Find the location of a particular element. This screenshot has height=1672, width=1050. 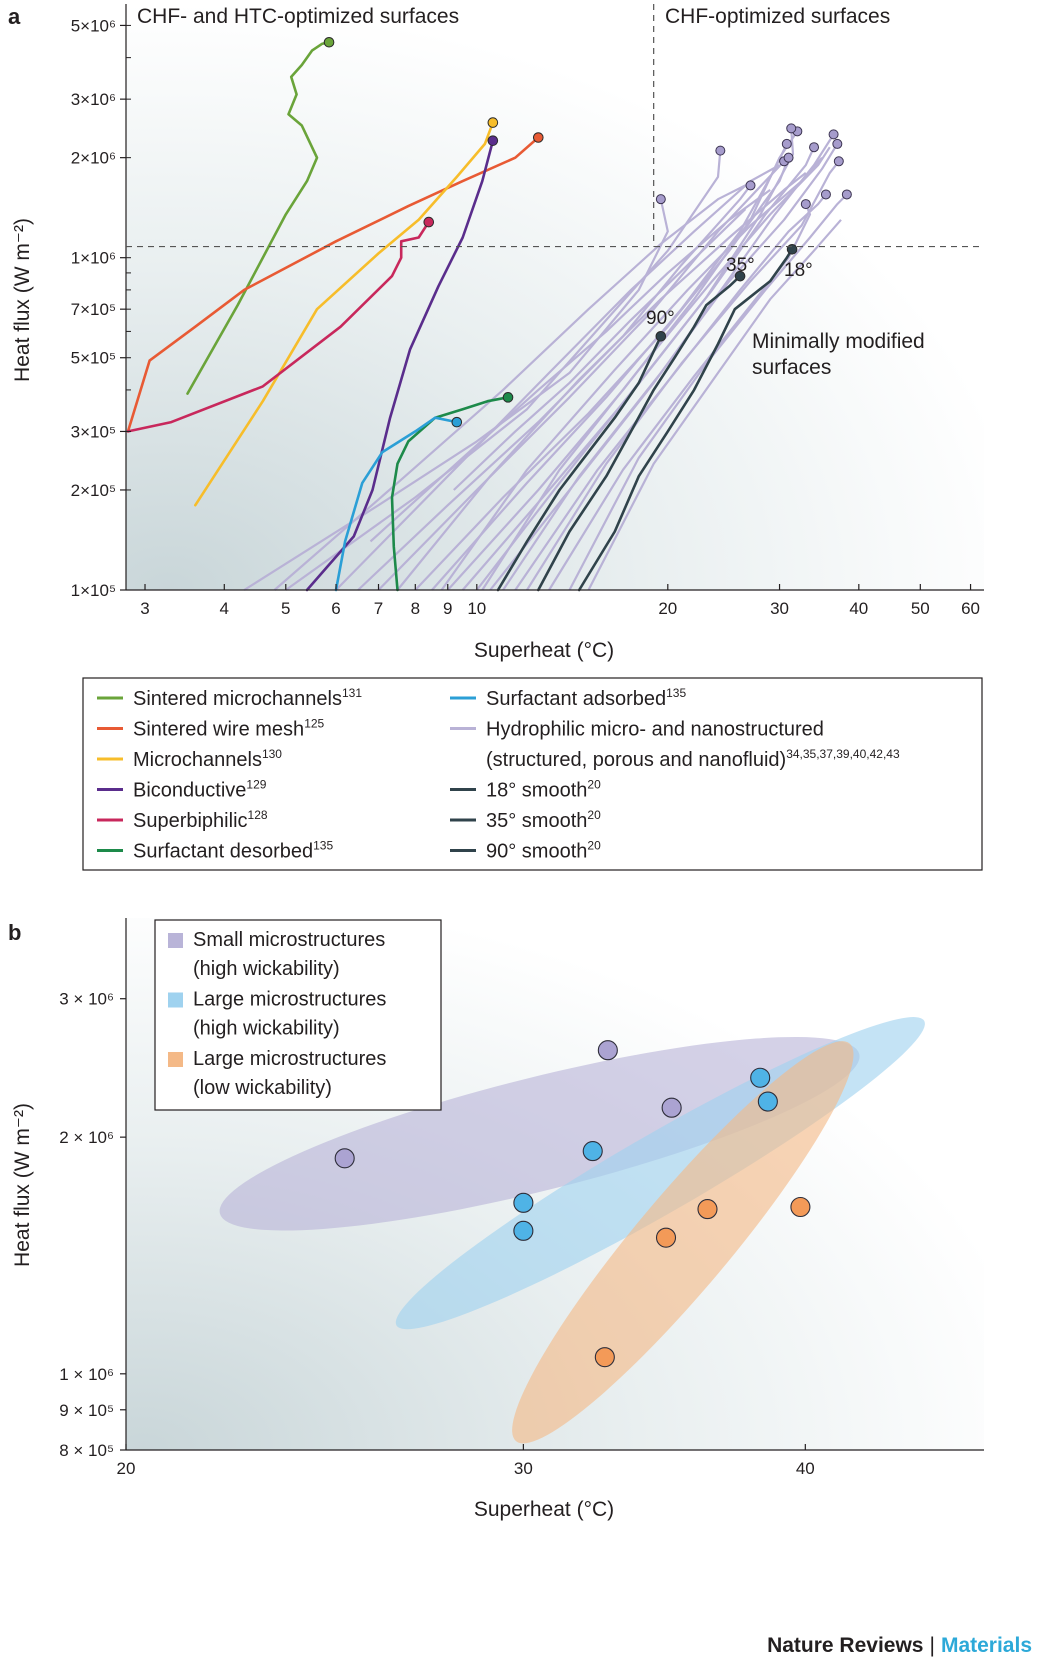

legend-label-sub: (low wickability) is located at coordinates (262, 1088).